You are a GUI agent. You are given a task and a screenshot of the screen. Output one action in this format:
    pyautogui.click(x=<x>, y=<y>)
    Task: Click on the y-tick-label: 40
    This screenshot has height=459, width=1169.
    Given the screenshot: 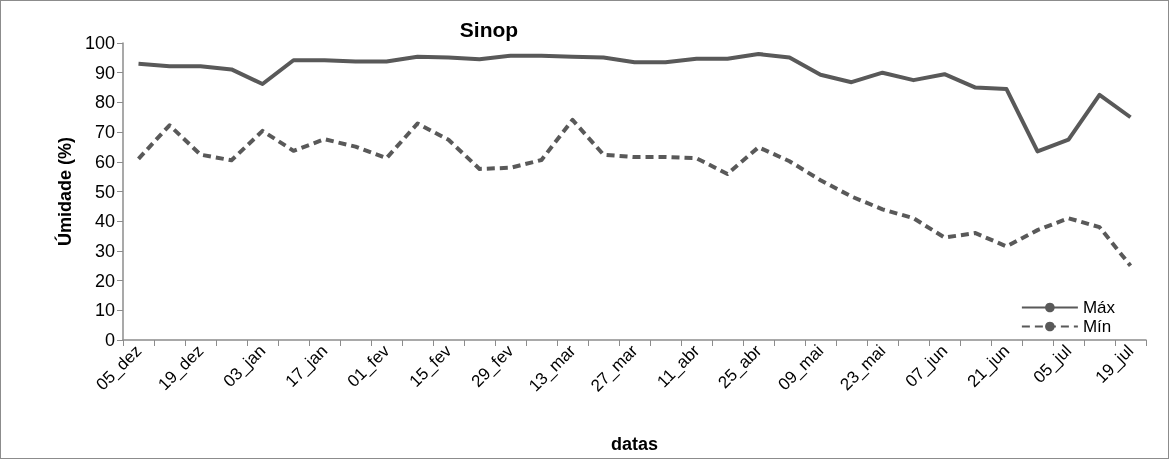 What is the action you would take?
    pyautogui.click(x=104, y=221)
    